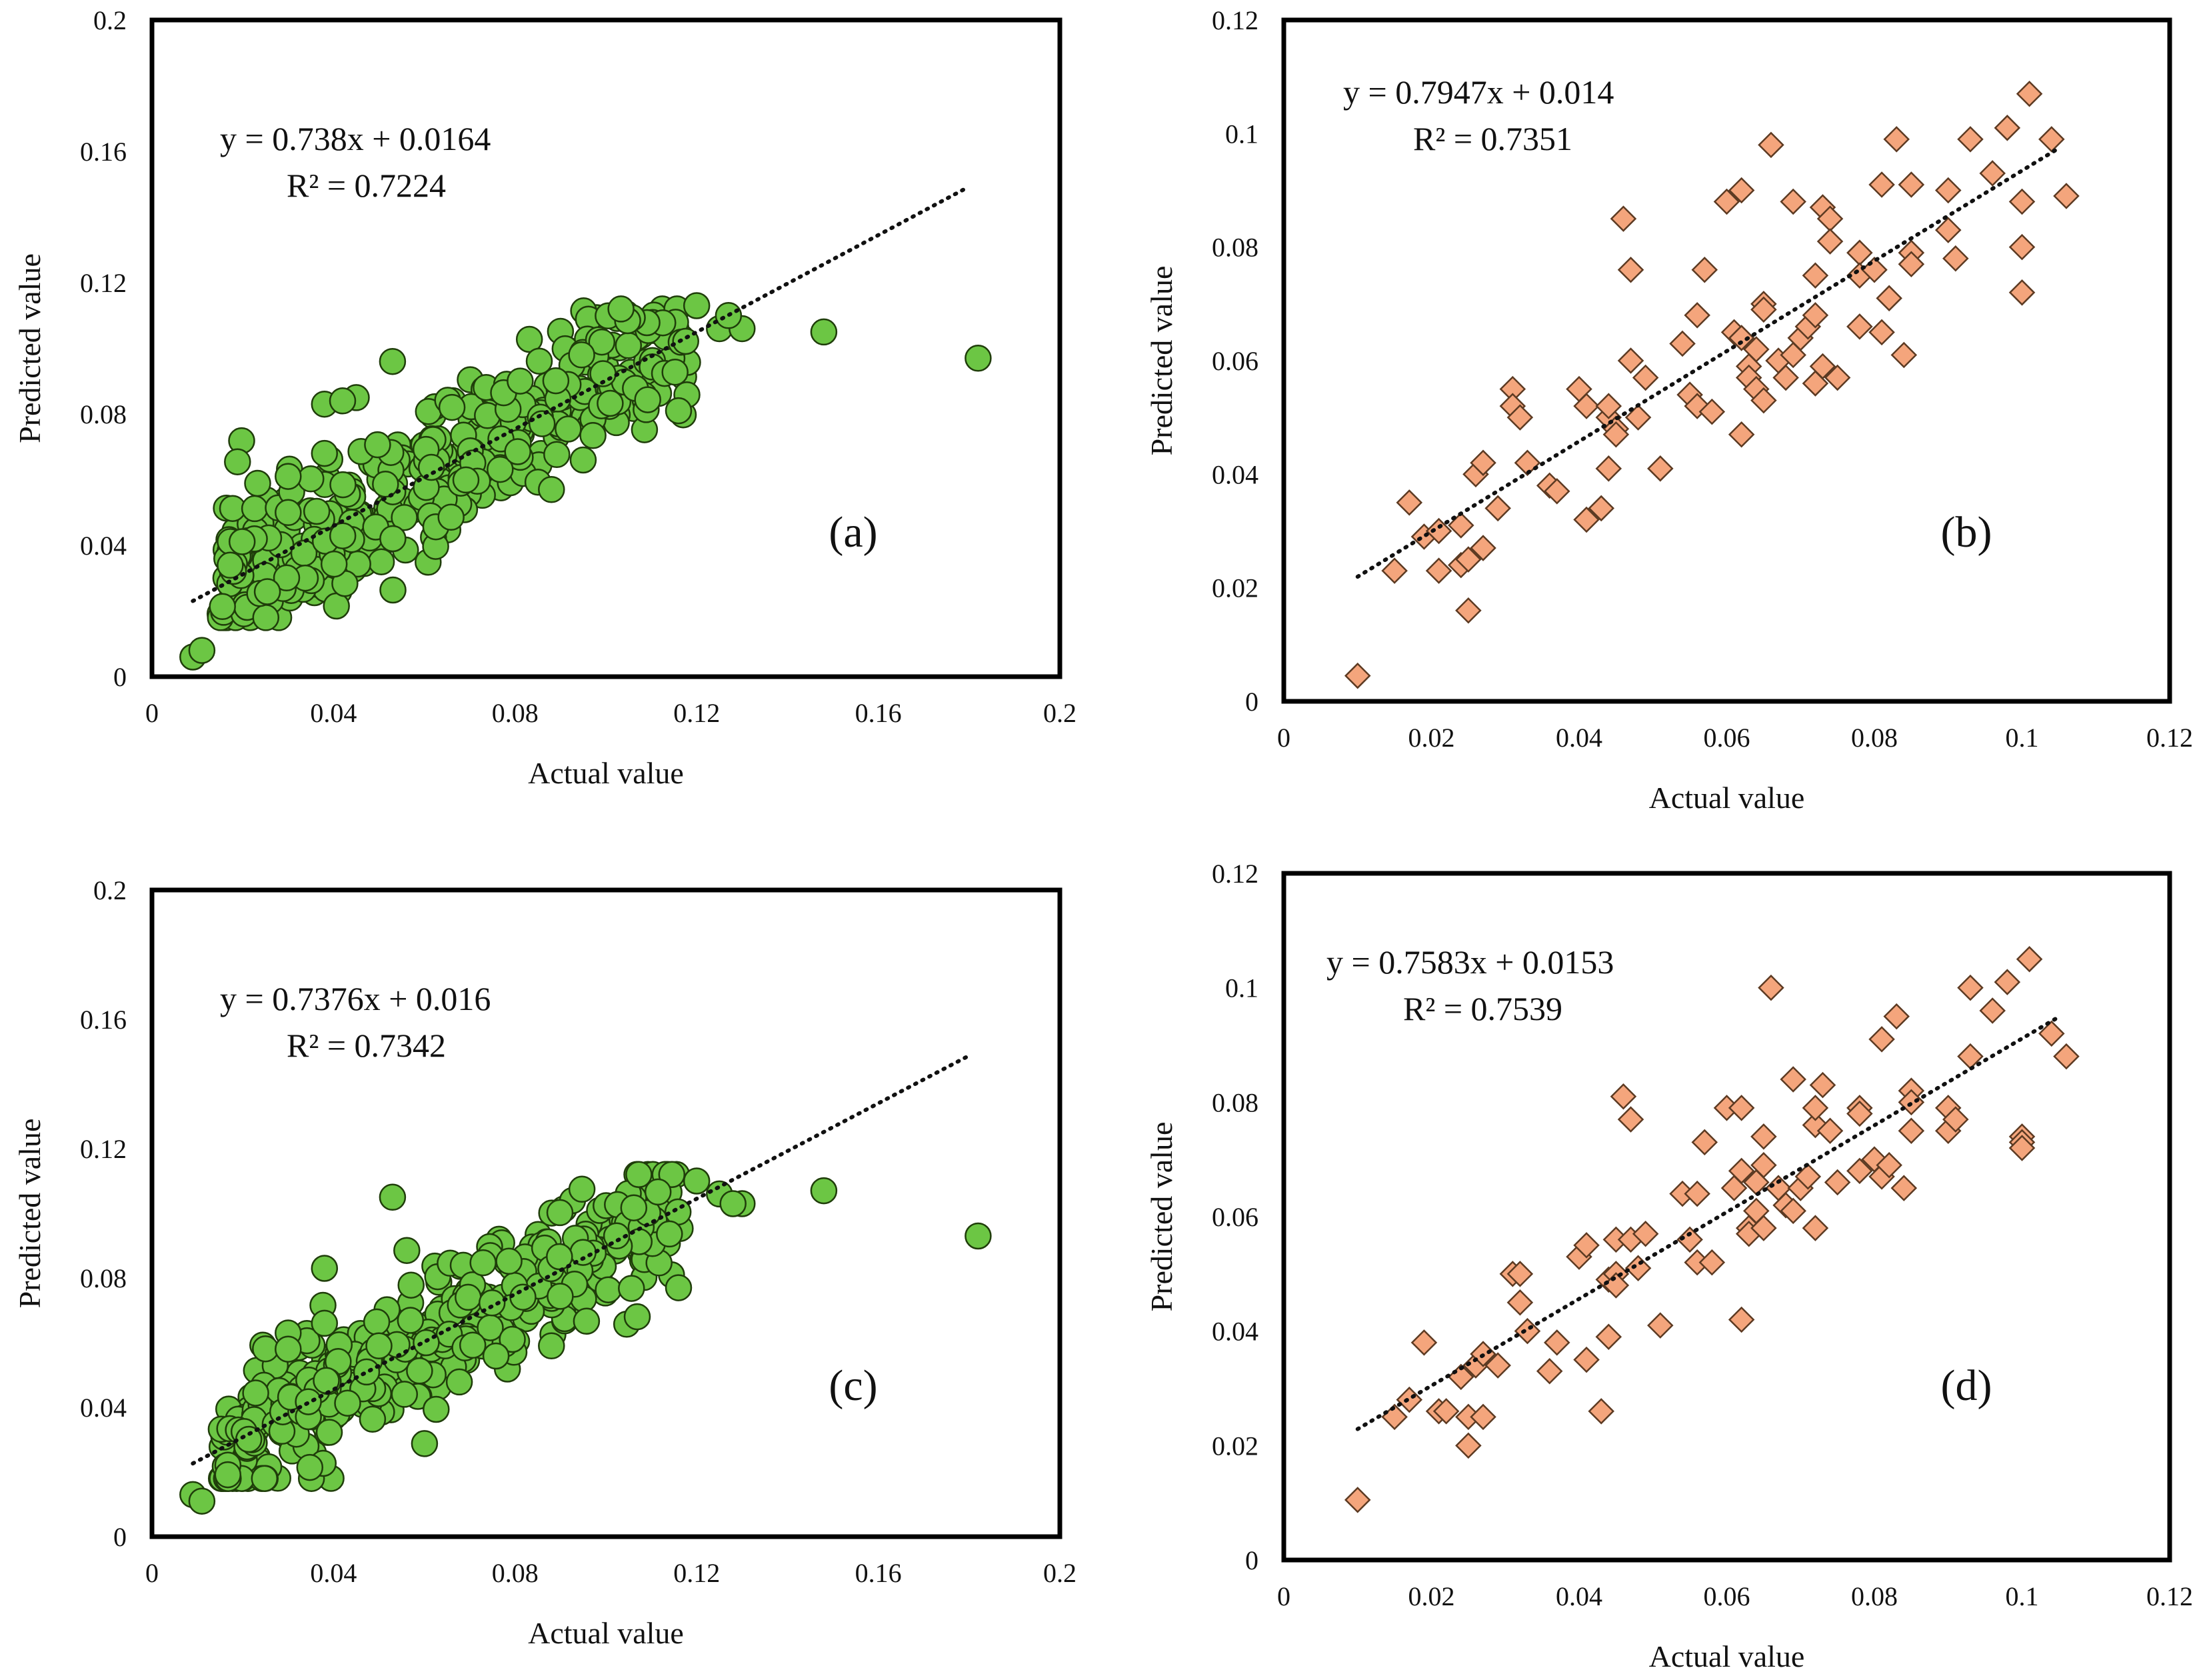 This screenshot has height=1680, width=2211. I want to click on y-tick-label: 0.1, so click(1241, 134).